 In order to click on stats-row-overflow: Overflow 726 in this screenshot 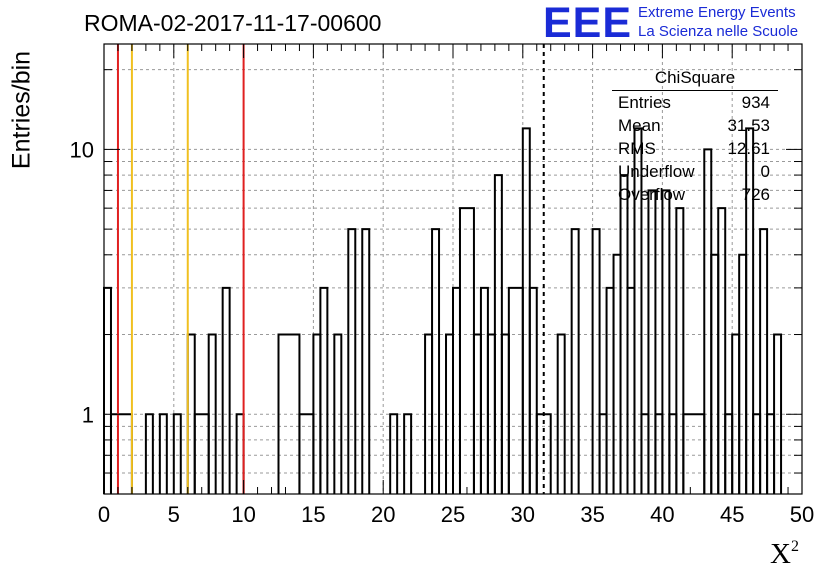, I will do `click(695, 194)`.